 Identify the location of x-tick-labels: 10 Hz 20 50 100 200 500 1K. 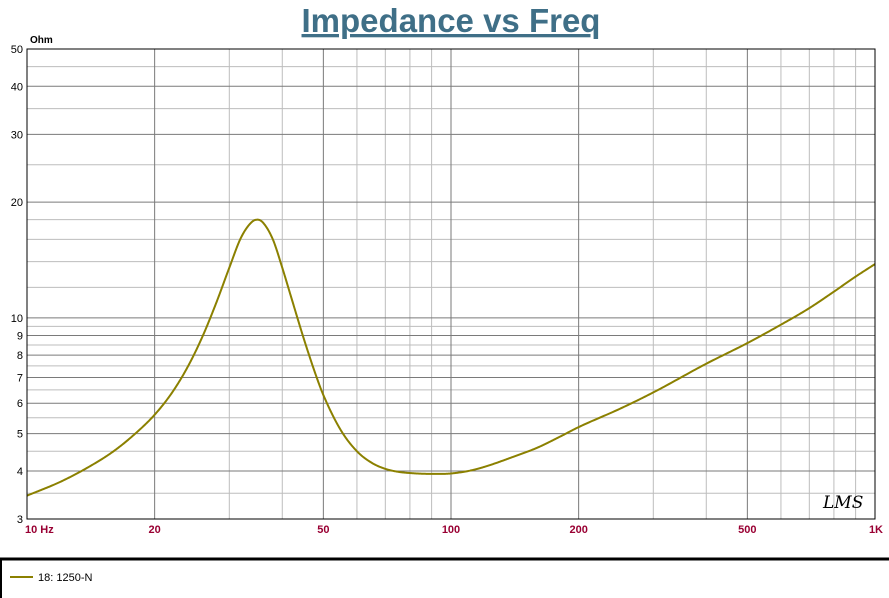
(454, 530).